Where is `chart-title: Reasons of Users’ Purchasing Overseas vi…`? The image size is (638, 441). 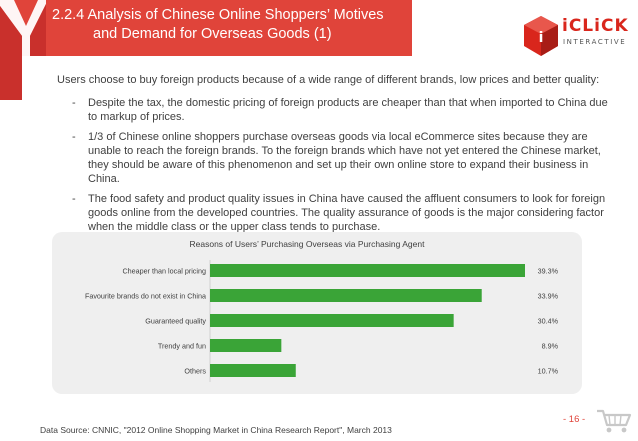 chart-title: Reasons of Users’ Purchasing Overseas vi… is located at coordinates (308, 244).